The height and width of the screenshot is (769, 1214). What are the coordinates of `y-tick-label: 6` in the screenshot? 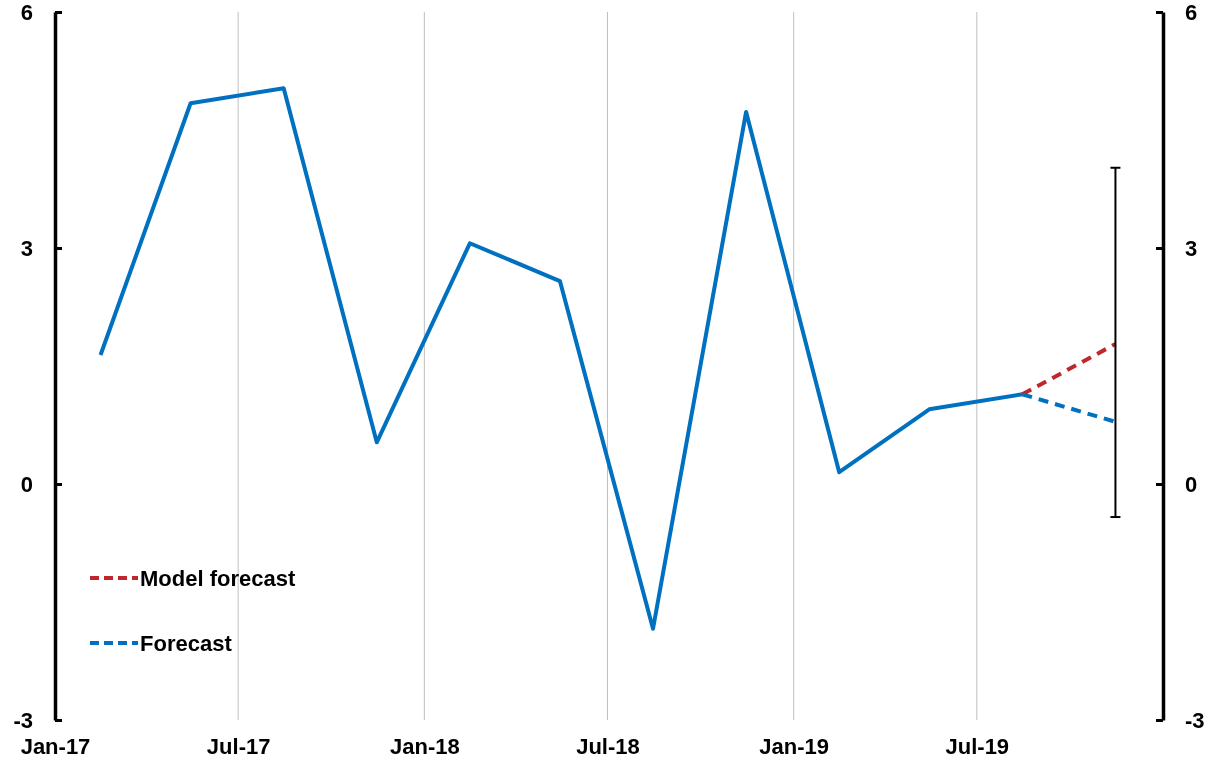 It's located at (26, 12).